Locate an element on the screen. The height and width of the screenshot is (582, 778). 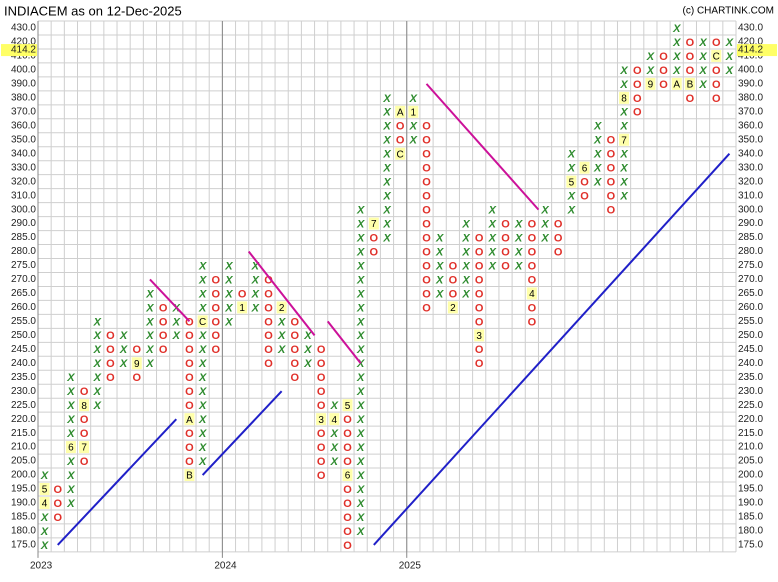
y-tick-label-right: 280.0 is located at coordinates (750, 251).